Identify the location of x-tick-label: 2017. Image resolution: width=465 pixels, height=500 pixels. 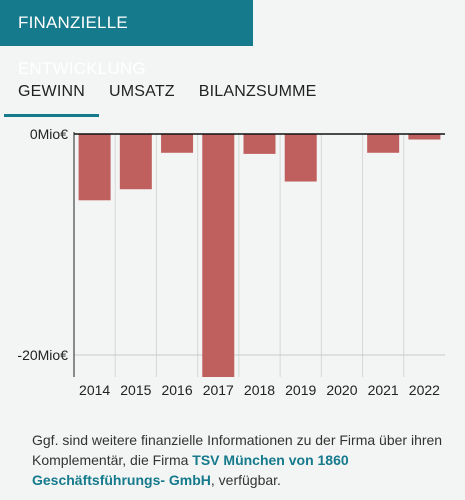
(218, 390).